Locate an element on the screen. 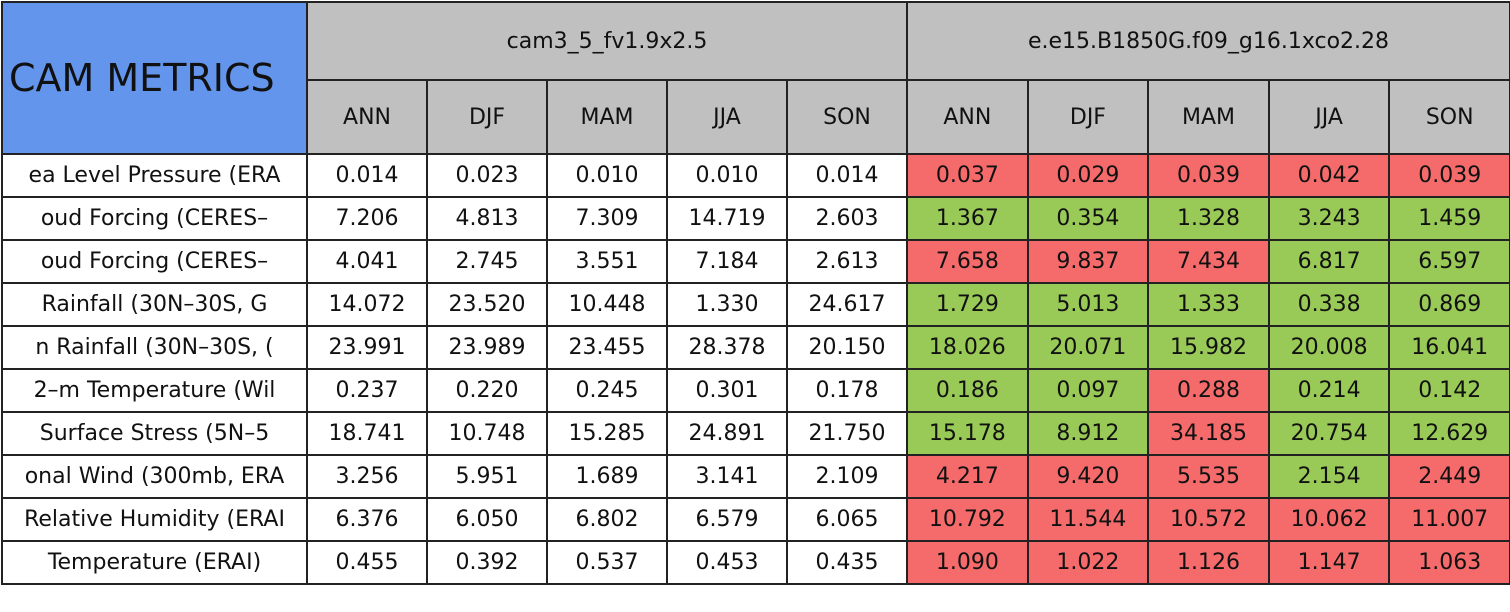 This screenshot has height=612, width=1510. value-cell: 0.037 is located at coordinates (967, 175).